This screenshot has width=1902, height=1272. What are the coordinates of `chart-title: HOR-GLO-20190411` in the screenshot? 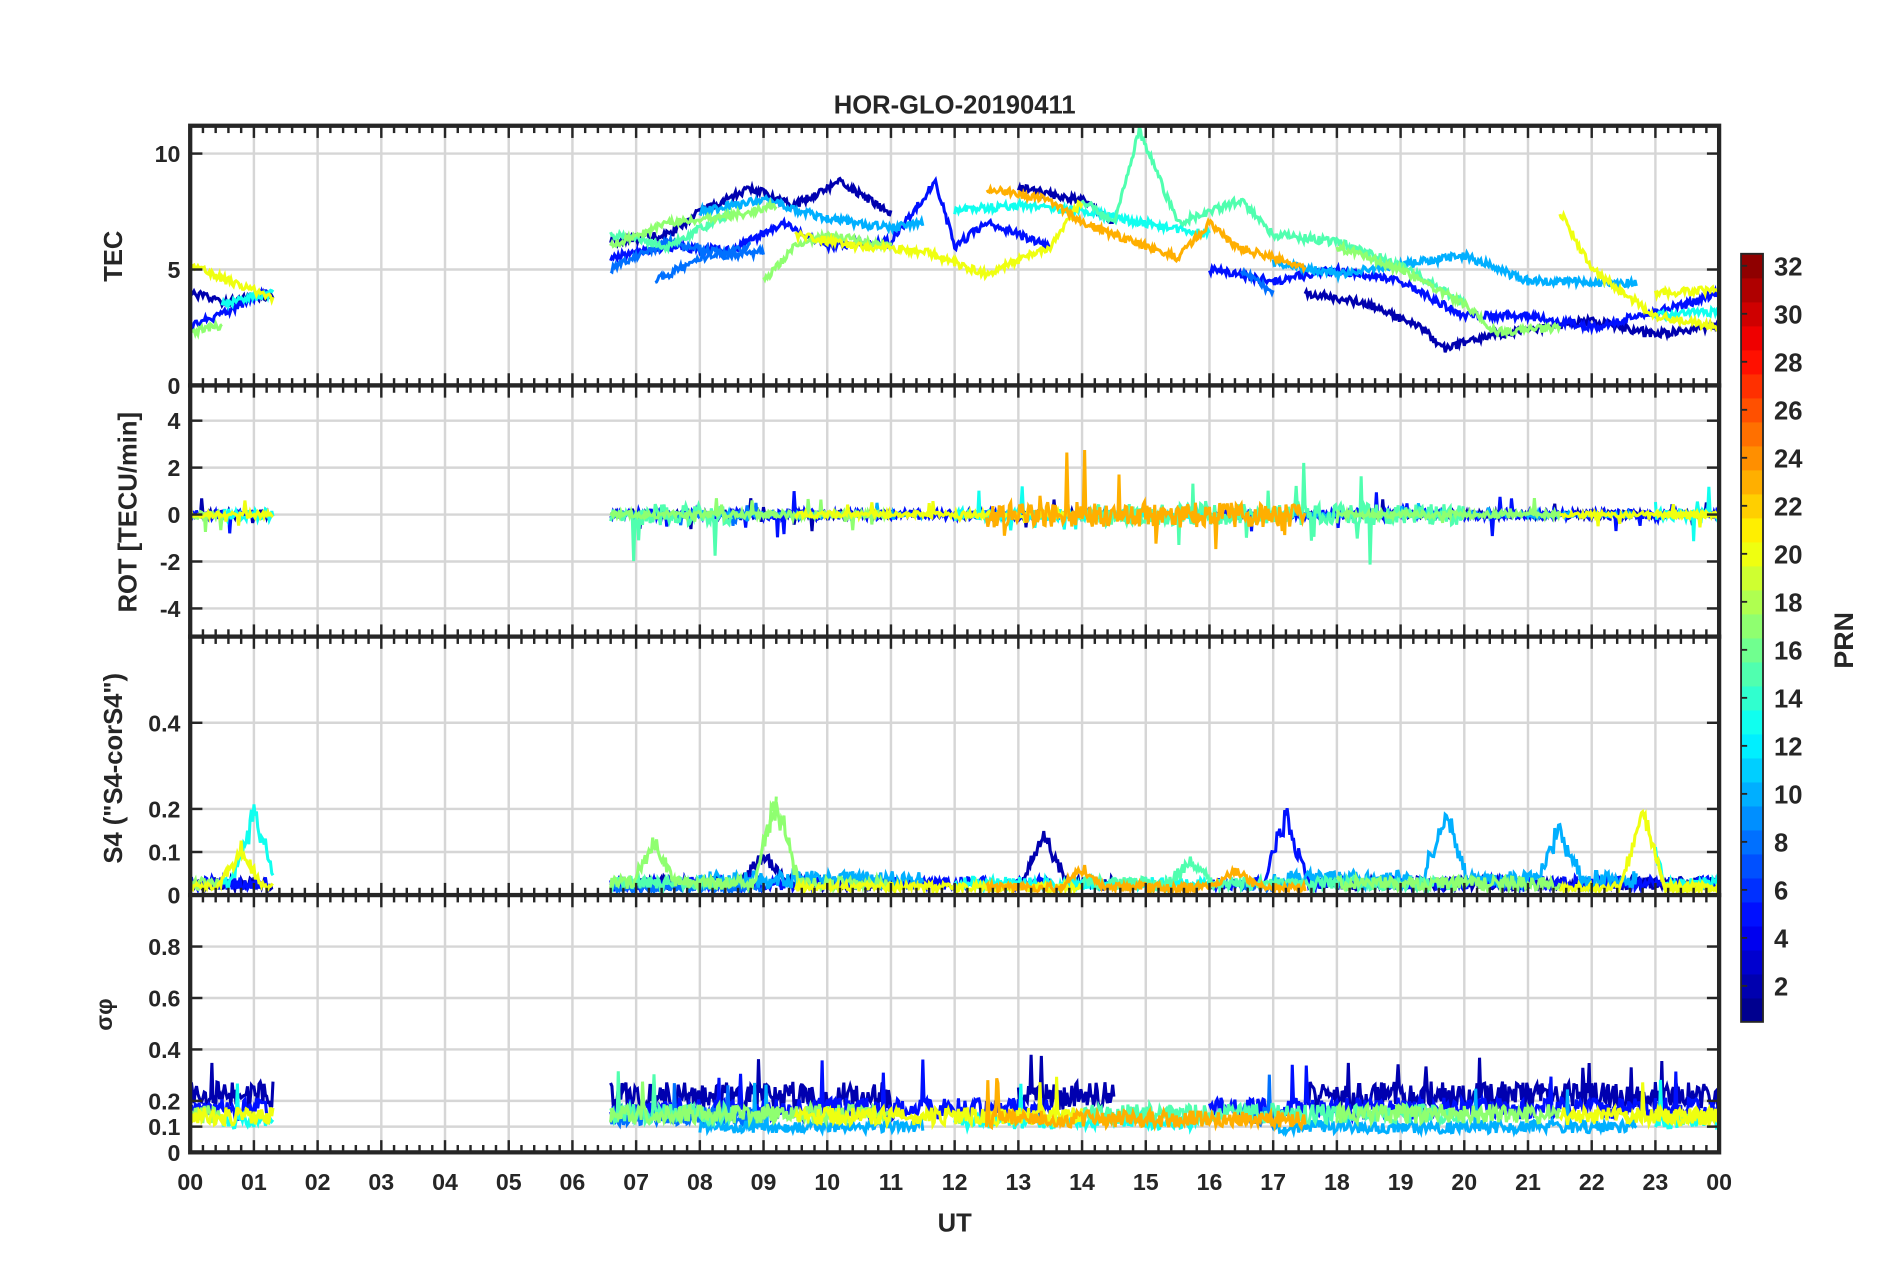 It's located at (955, 106).